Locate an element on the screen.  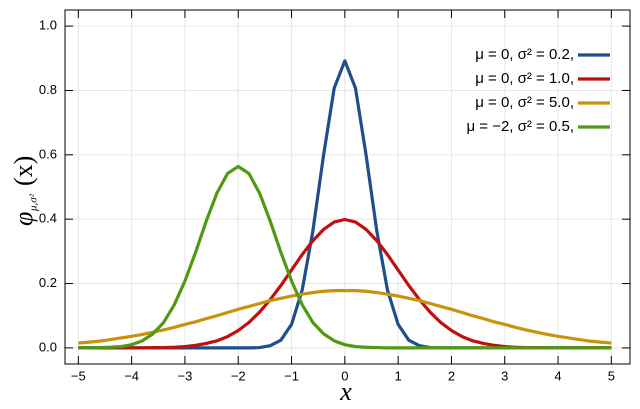
legend-label: μ = 0, σ² = 5.0, is located at coordinates (524, 102).